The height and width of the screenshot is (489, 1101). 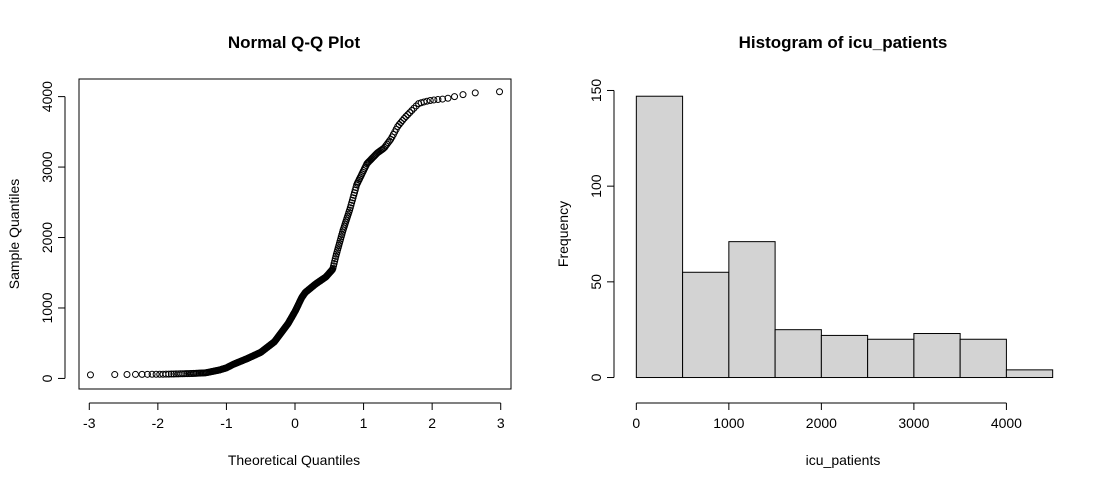 What do you see at coordinates (47, 237) in the screenshot?
I see `qq-y-tick-label: 2000` at bounding box center [47, 237].